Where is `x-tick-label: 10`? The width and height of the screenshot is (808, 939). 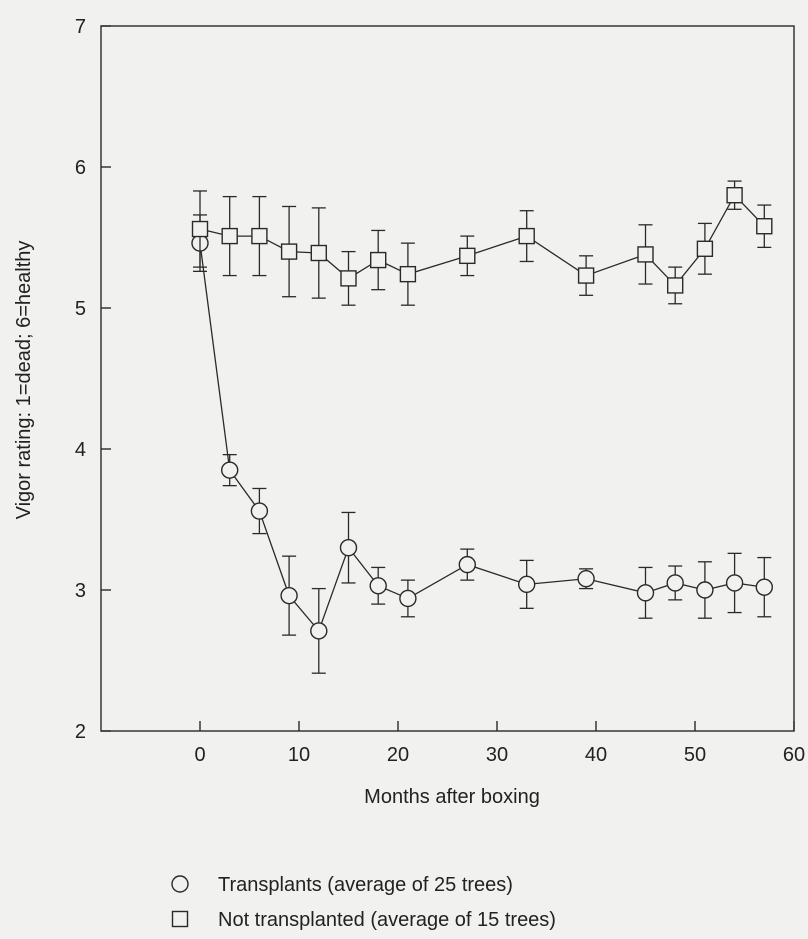
x-tick-label: 10 is located at coordinates (299, 755).